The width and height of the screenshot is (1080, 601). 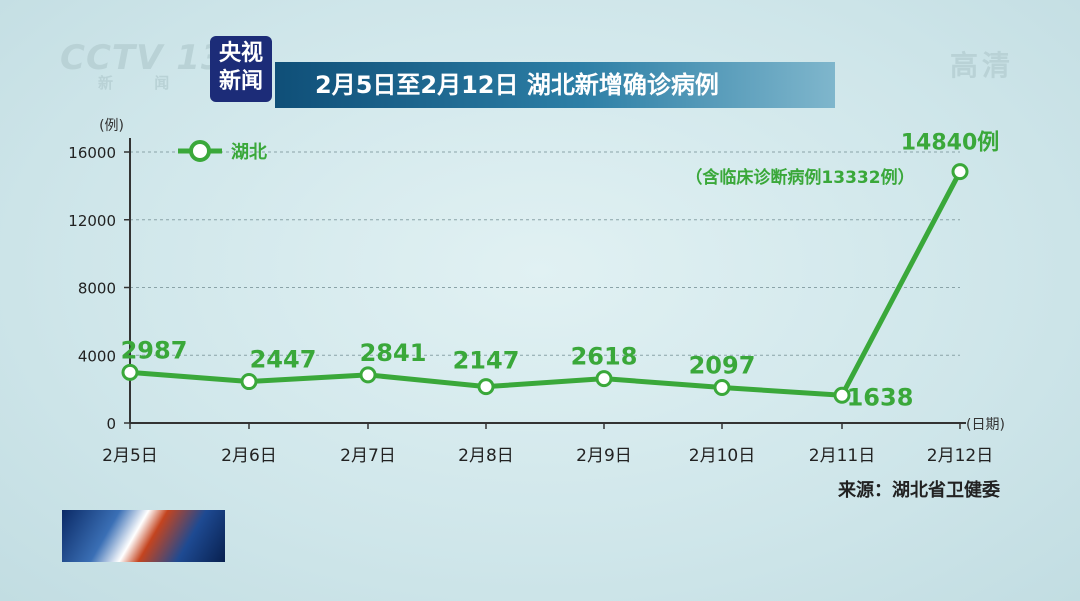 What do you see at coordinates (722, 456) in the screenshot?
I see `x-tick-label: 2月10日` at bounding box center [722, 456].